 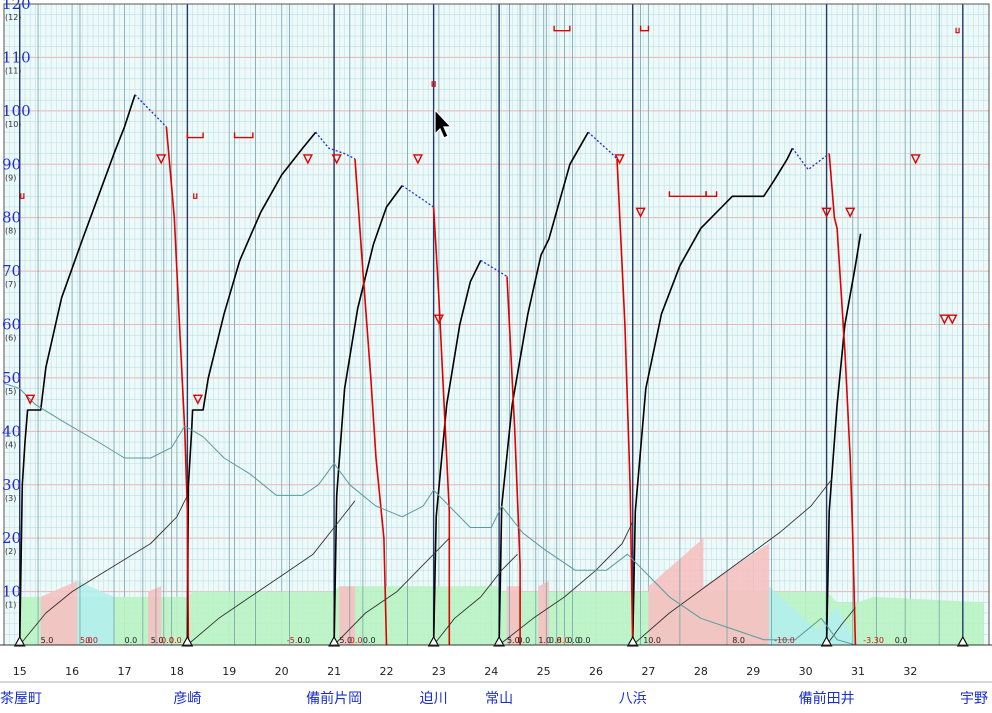 I want to click on x-tick-label: 26, so click(x=596, y=671).